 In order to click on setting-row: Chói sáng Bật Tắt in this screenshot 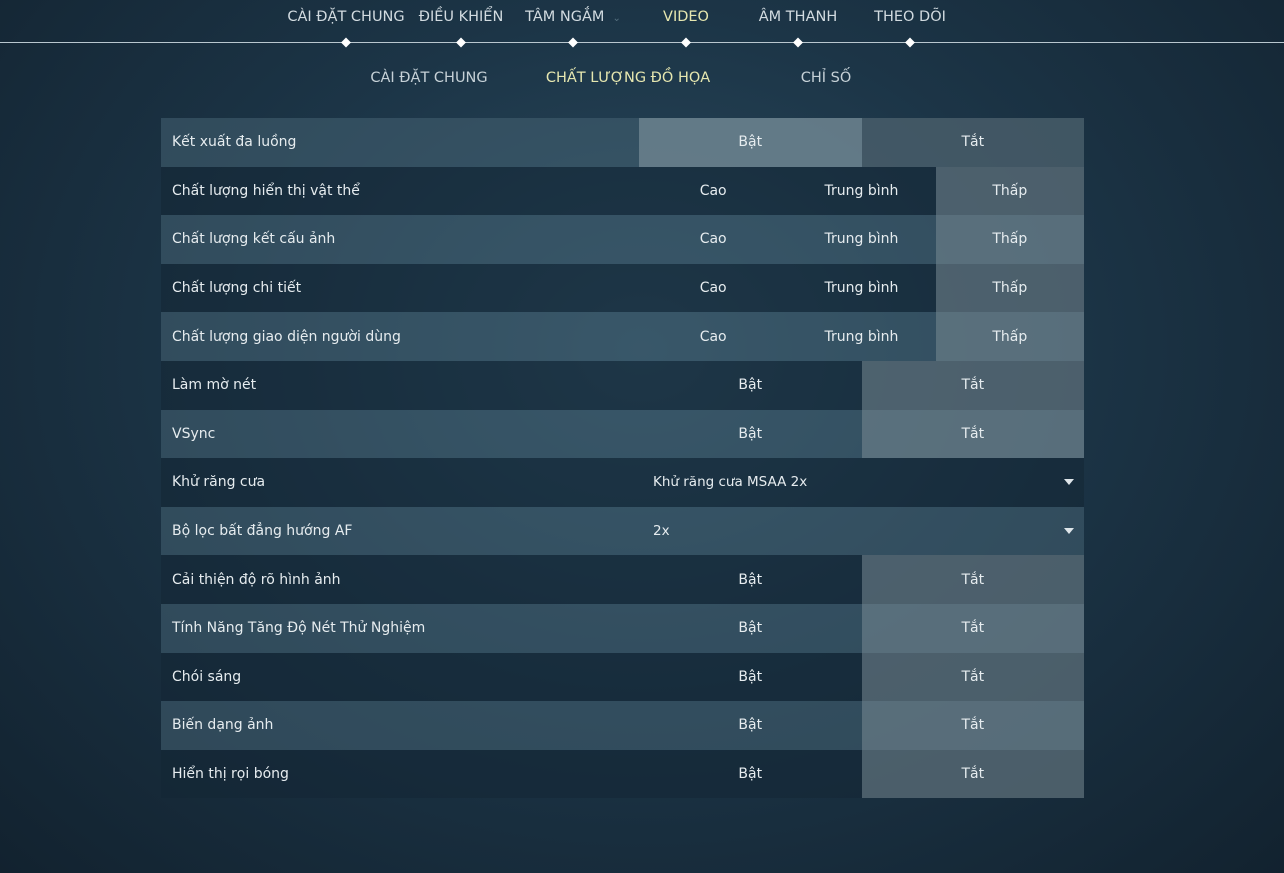, I will do `click(622, 677)`.